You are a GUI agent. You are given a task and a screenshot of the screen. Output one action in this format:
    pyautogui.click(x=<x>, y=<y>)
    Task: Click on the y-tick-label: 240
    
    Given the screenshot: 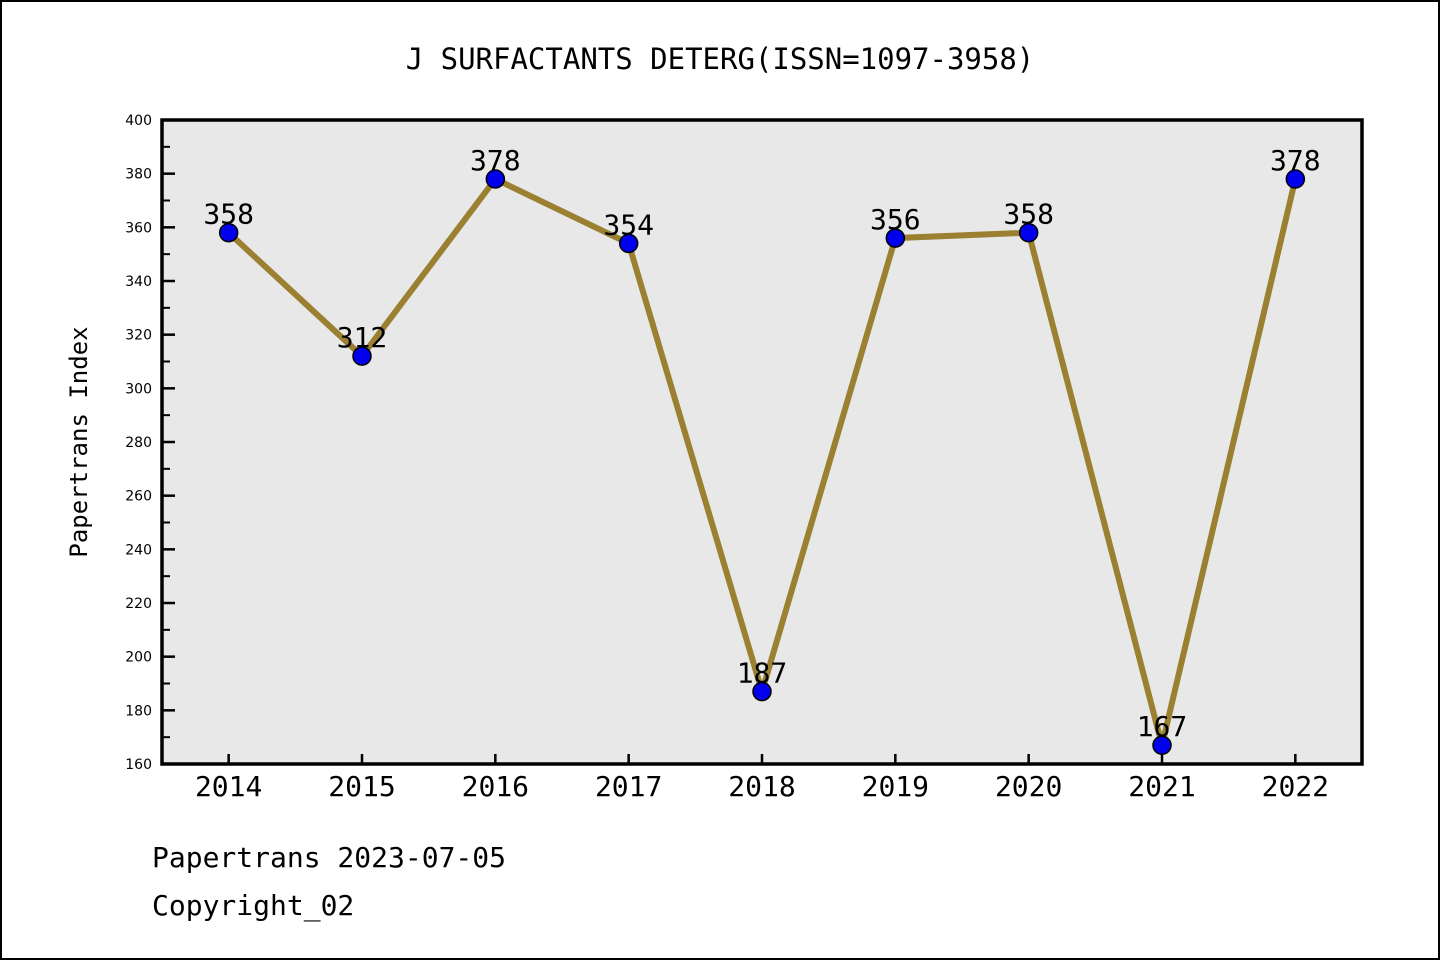 What is the action you would take?
    pyautogui.click(x=138, y=550)
    